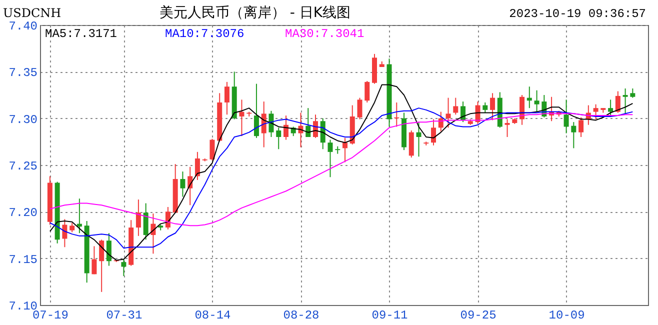 The image size is (658, 325). What do you see at coordinates (478, 315) in the screenshot?
I see `x-tick-label: 09-25` at bounding box center [478, 315].